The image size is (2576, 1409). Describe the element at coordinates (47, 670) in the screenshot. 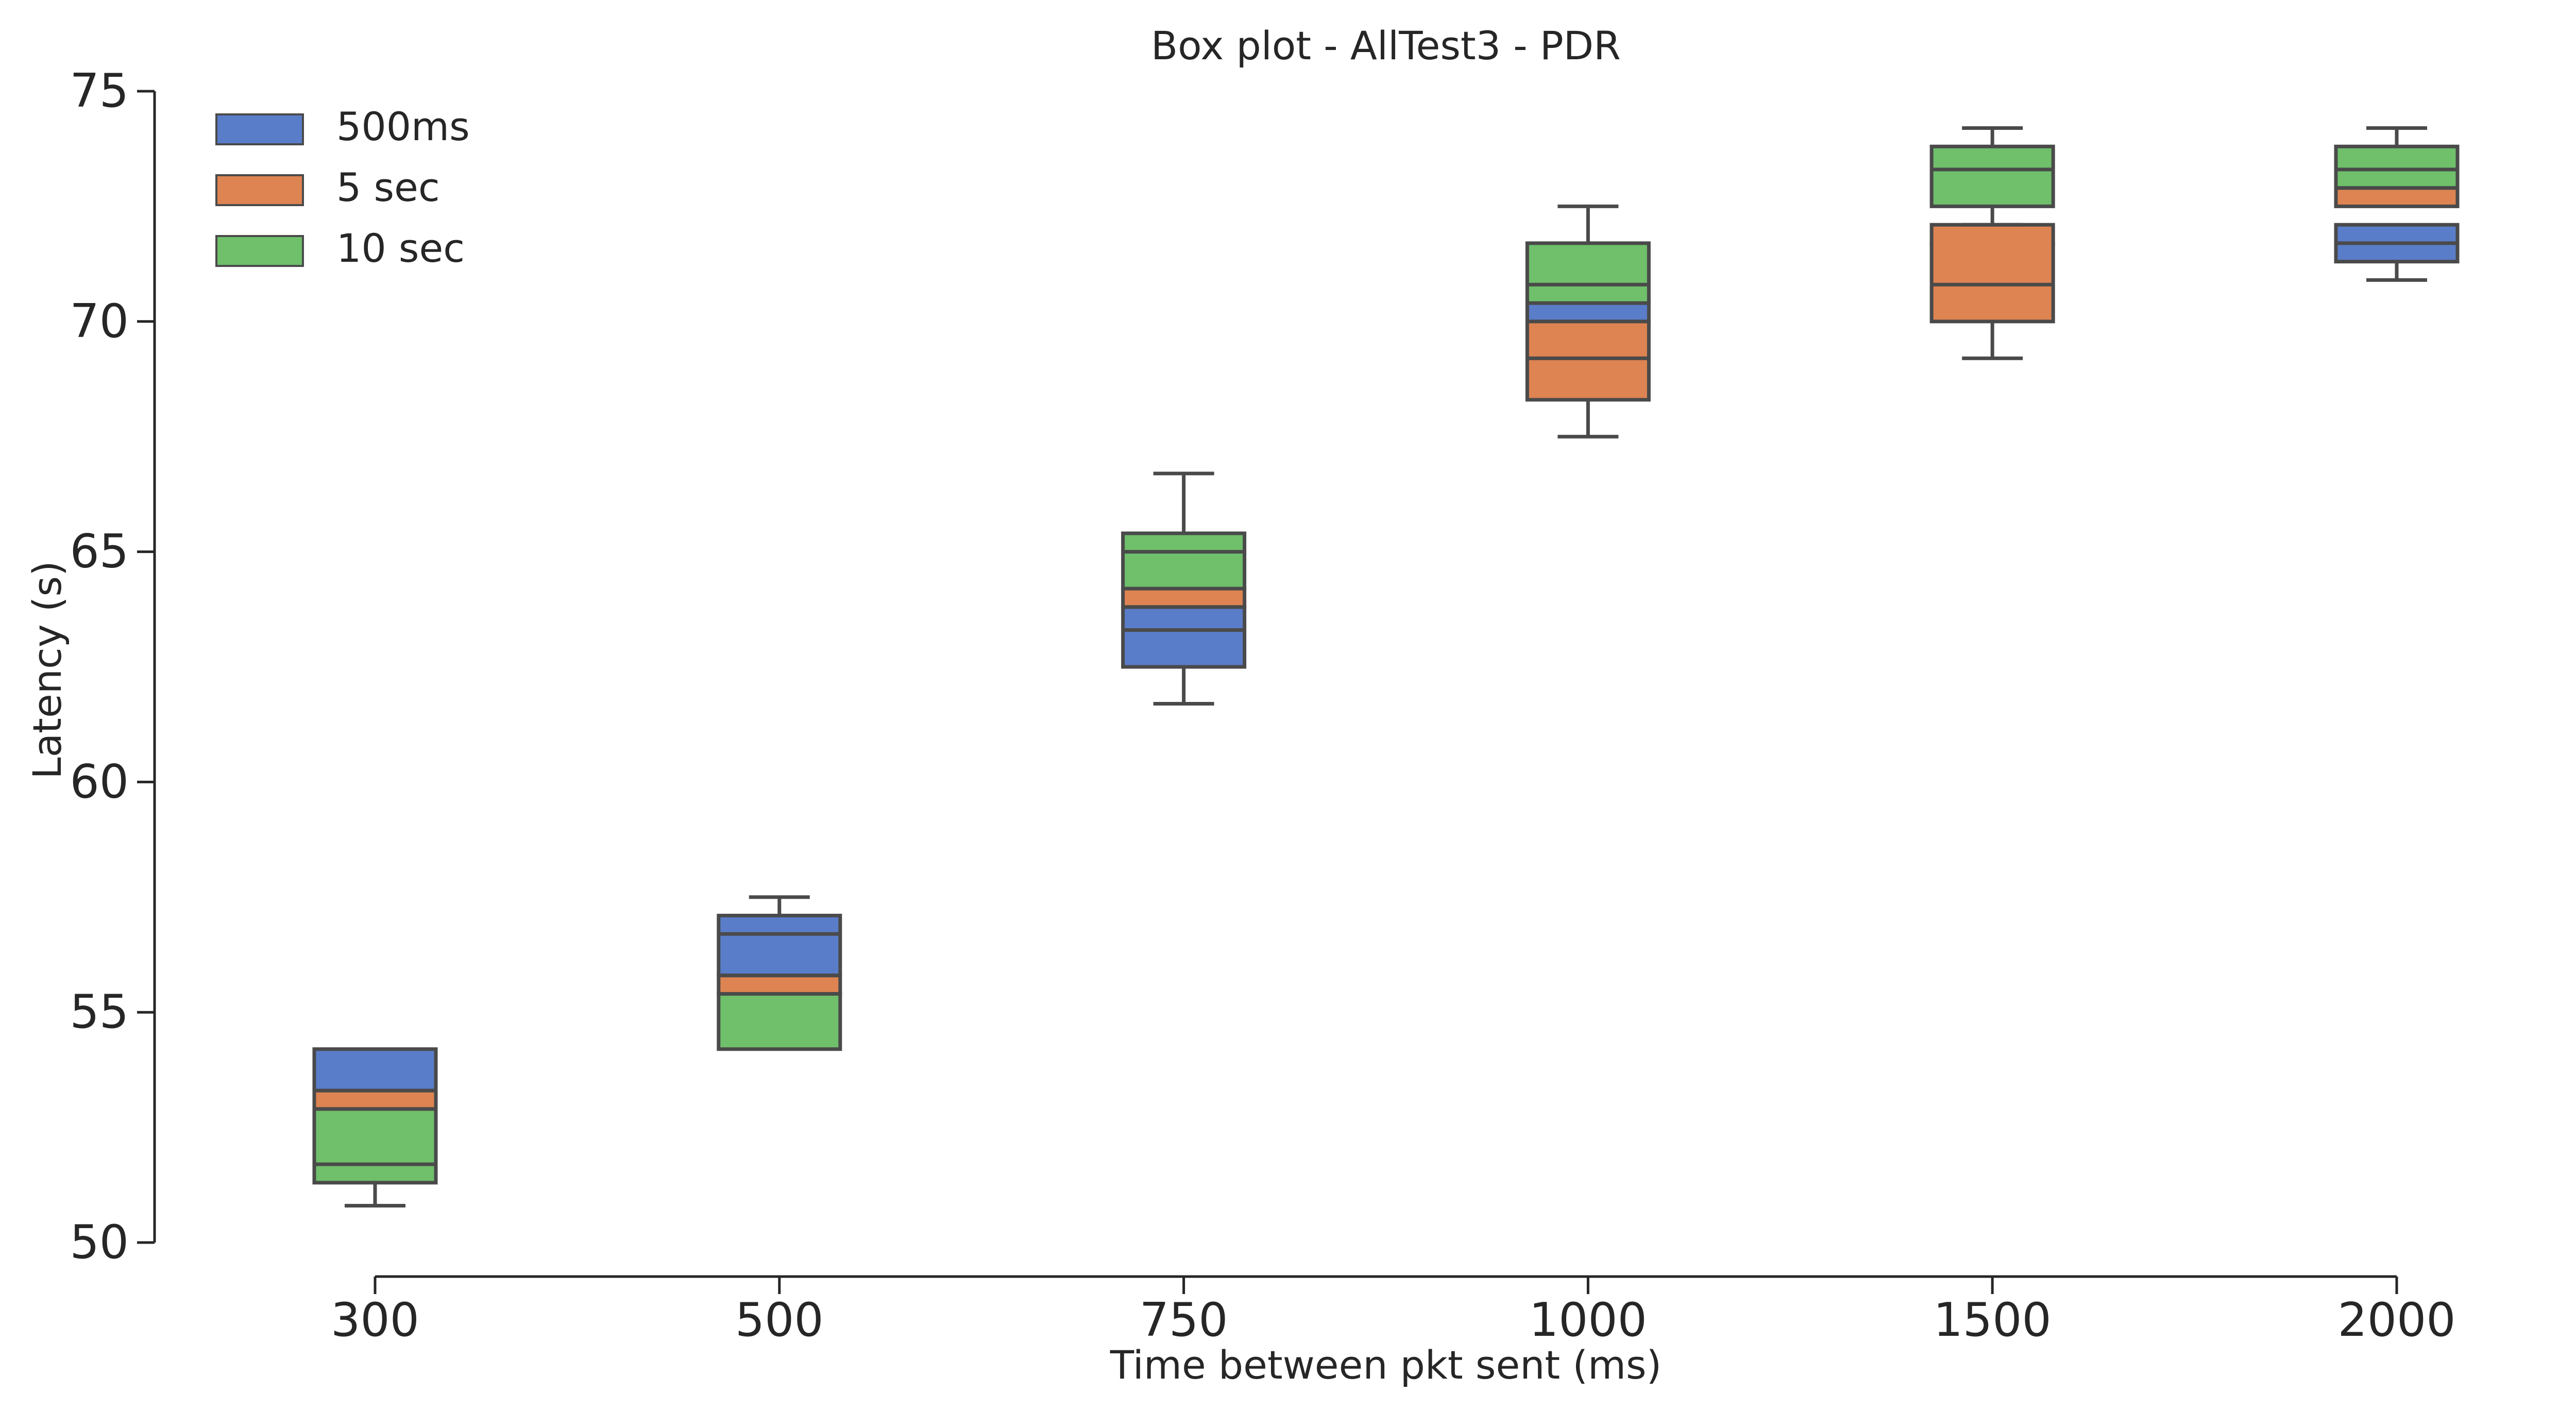

I see `y-axis-label: Latency (s)` at that location.